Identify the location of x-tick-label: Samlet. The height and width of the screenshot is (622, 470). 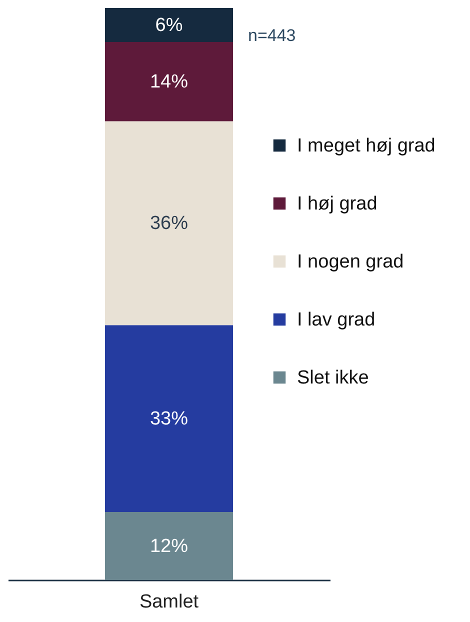
(169, 602).